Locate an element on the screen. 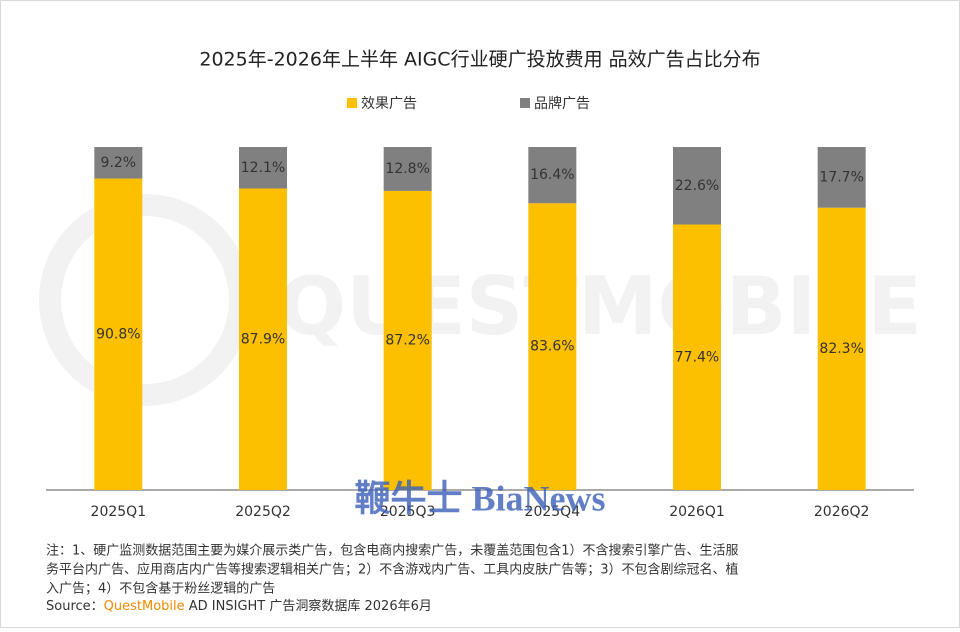 The image size is (960, 632). data-label: 12.1% is located at coordinates (263, 168).